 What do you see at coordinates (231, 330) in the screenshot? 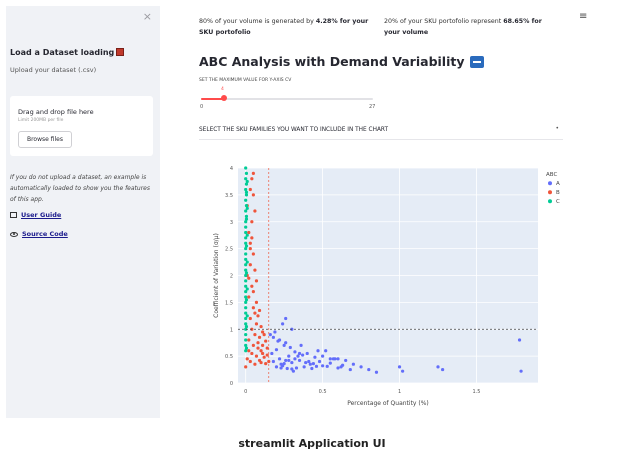
I see `y-tick-label: 1` at bounding box center [231, 330].